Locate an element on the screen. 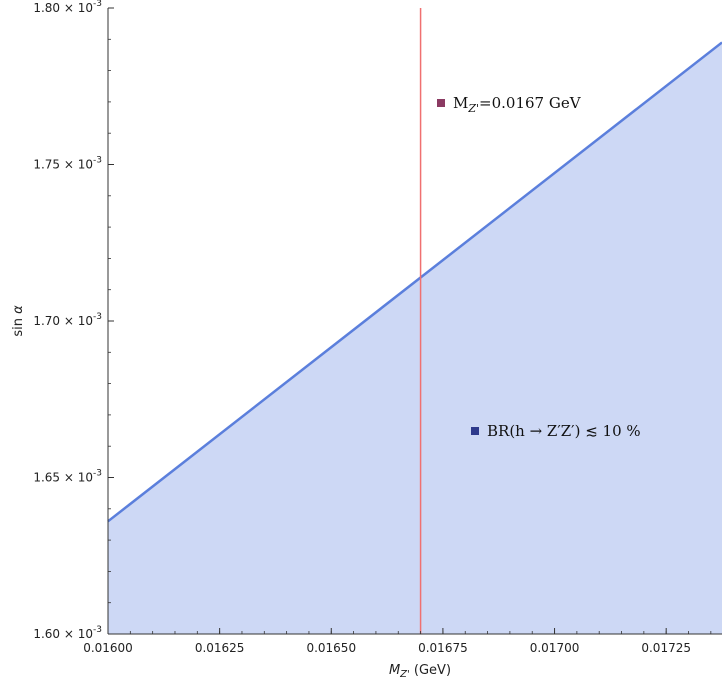 The width and height of the screenshot is (722, 683). x-tick-label: 0.01625 is located at coordinates (220, 648).